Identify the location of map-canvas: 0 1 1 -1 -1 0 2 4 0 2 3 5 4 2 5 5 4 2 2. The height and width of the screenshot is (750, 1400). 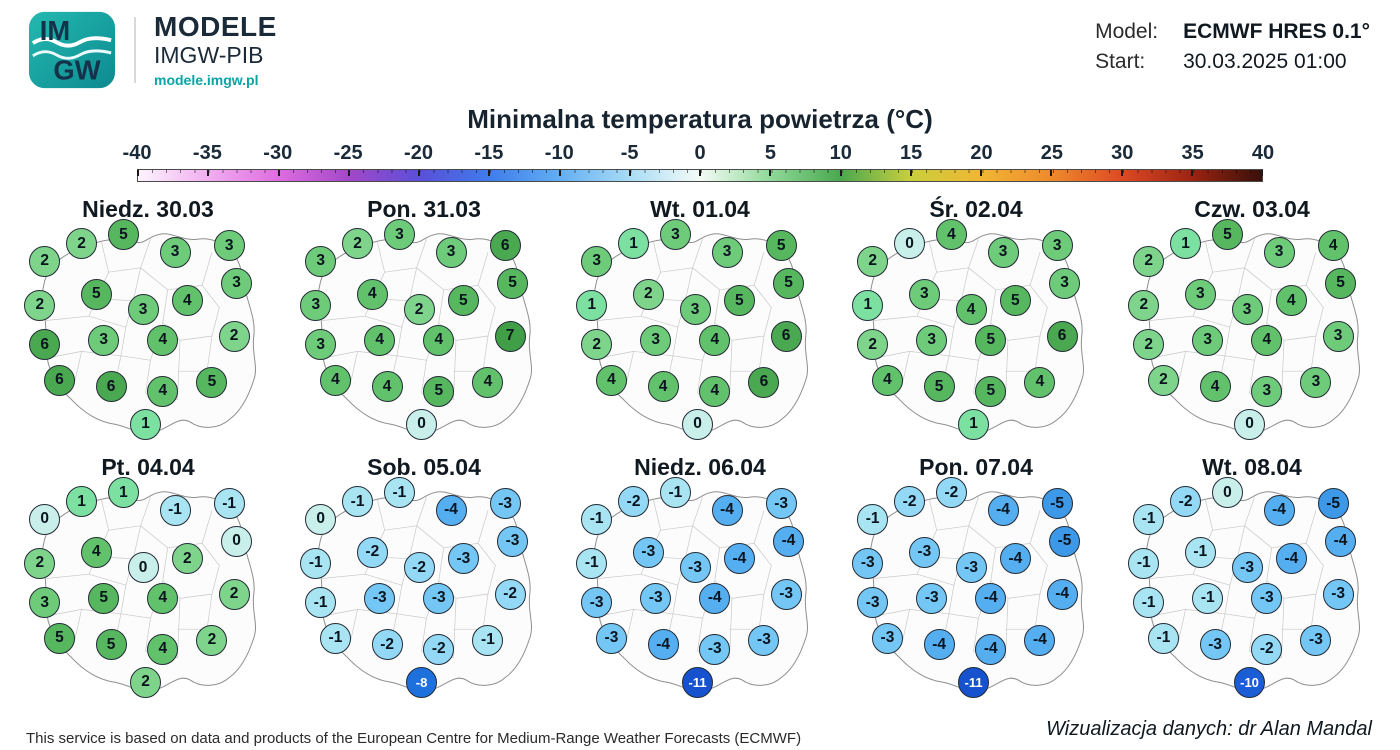
(147, 590).